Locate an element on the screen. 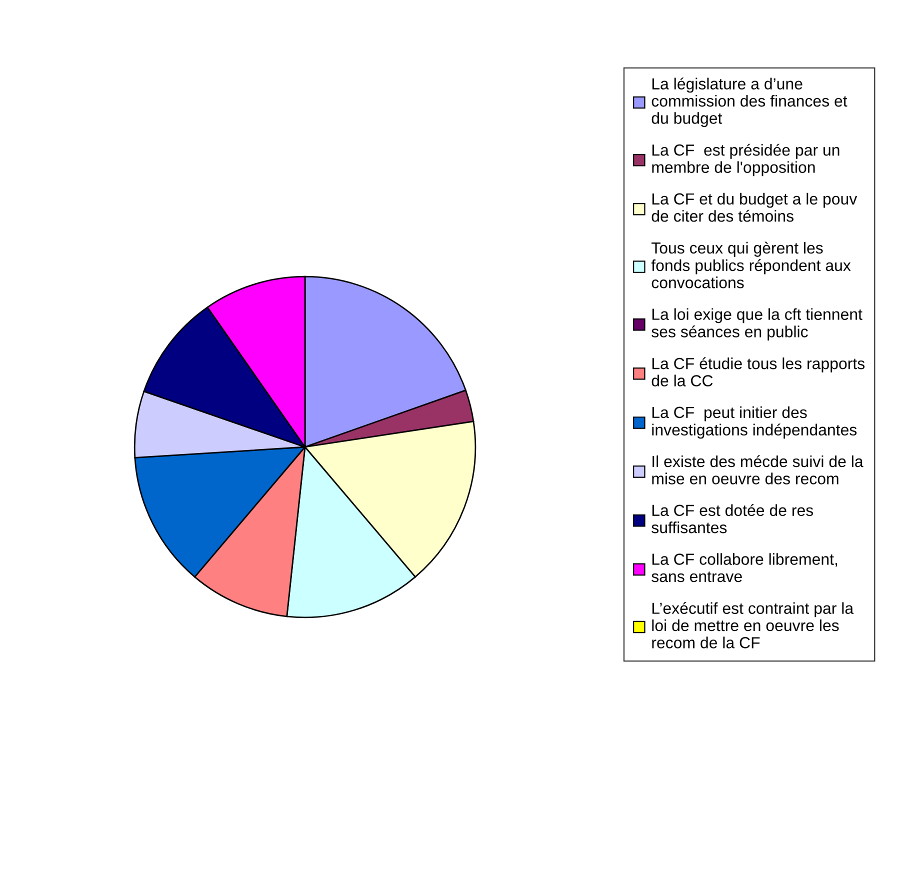  legend-label: La CF peut initier des investigations indépendantes is located at coordinates (754, 422).